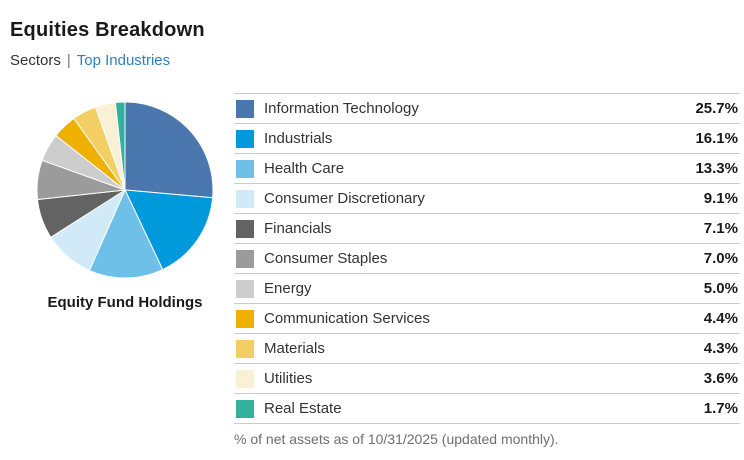 The width and height of the screenshot is (744, 460). Describe the element at coordinates (716, 108) in the screenshot. I see `legend-percent-value: 25.7%` at that location.